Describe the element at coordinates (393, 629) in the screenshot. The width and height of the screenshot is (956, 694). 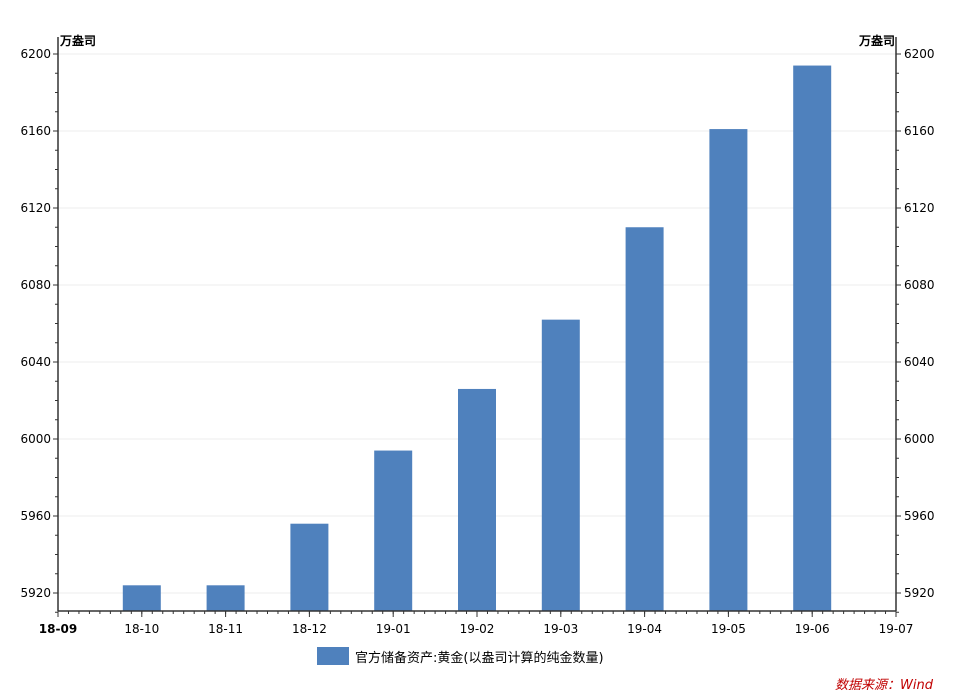
I see `x-tick-label: 19-01` at that location.